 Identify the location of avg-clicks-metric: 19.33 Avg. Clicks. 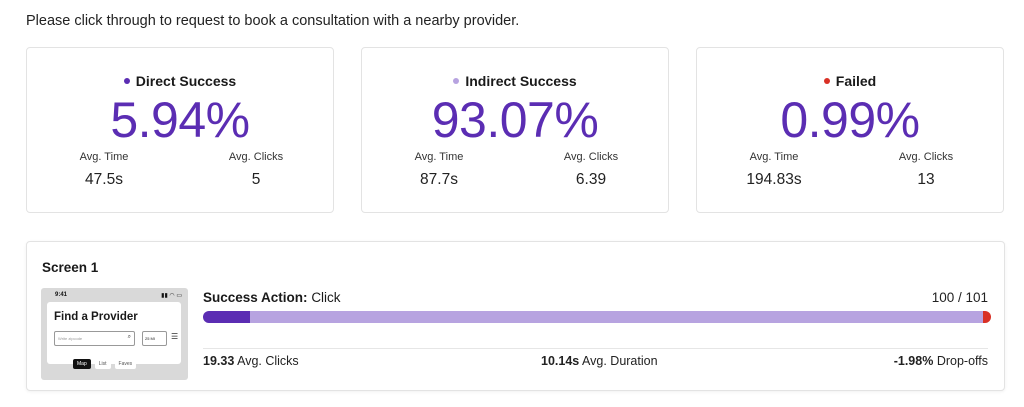
(251, 361).